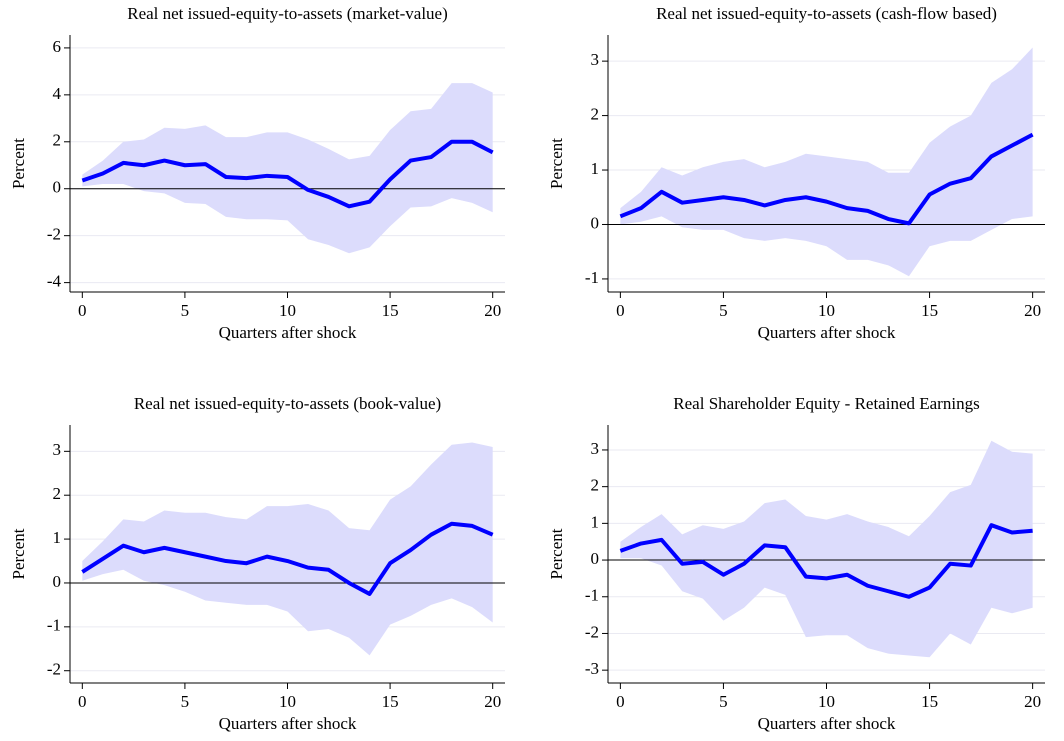 This screenshot has width=1064, height=741. I want to click on y-tick-label: 4, so click(57, 93).